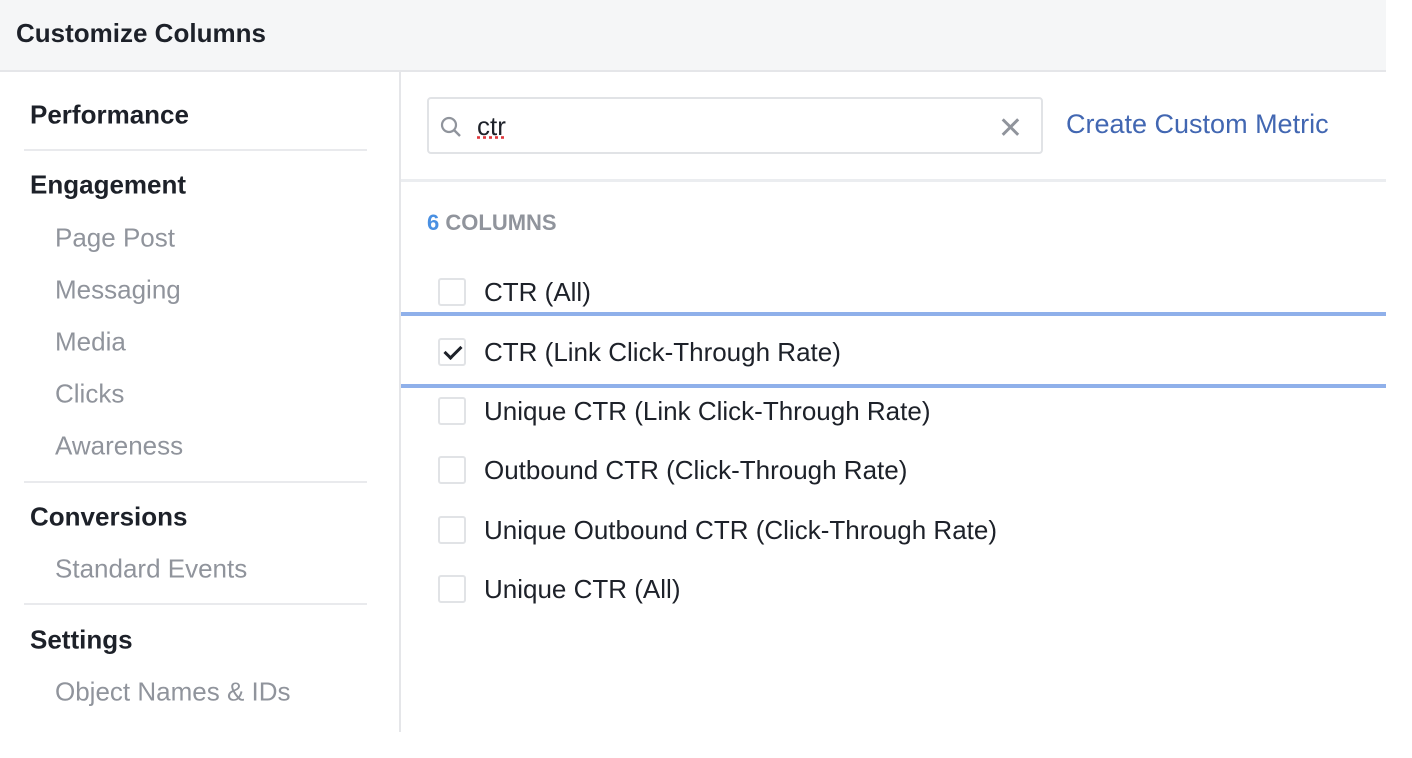 This screenshot has height=758, width=1412. I want to click on sidebar-item-engagement: Engagement, so click(108, 184).